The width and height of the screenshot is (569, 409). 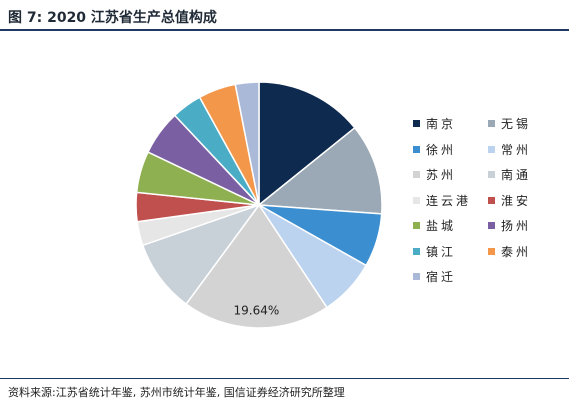 I want to click on legend-label: 宿迁, so click(x=441, y=277).